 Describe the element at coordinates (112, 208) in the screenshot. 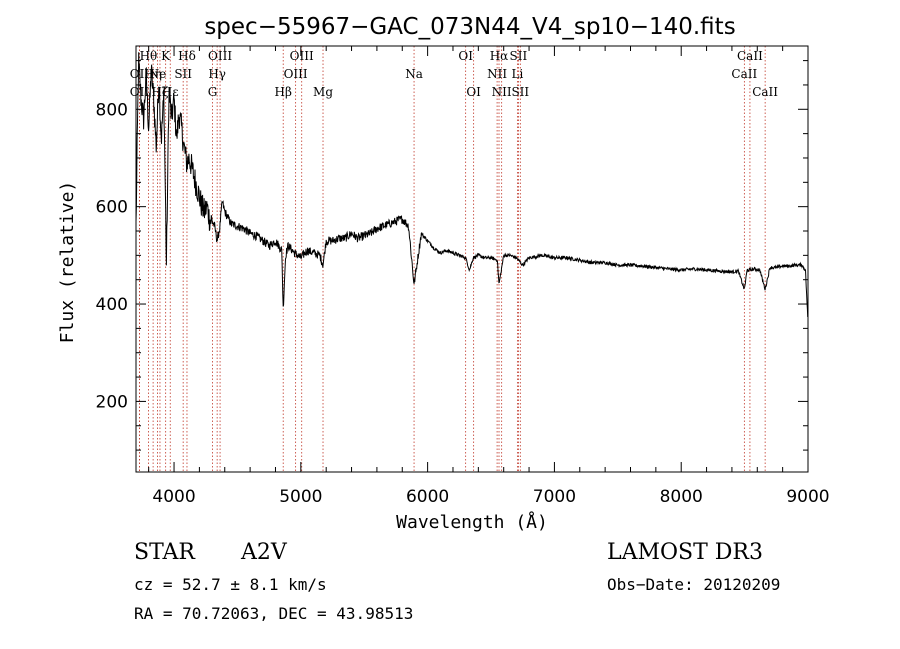

I see `y-tick-label: 600` at that location.